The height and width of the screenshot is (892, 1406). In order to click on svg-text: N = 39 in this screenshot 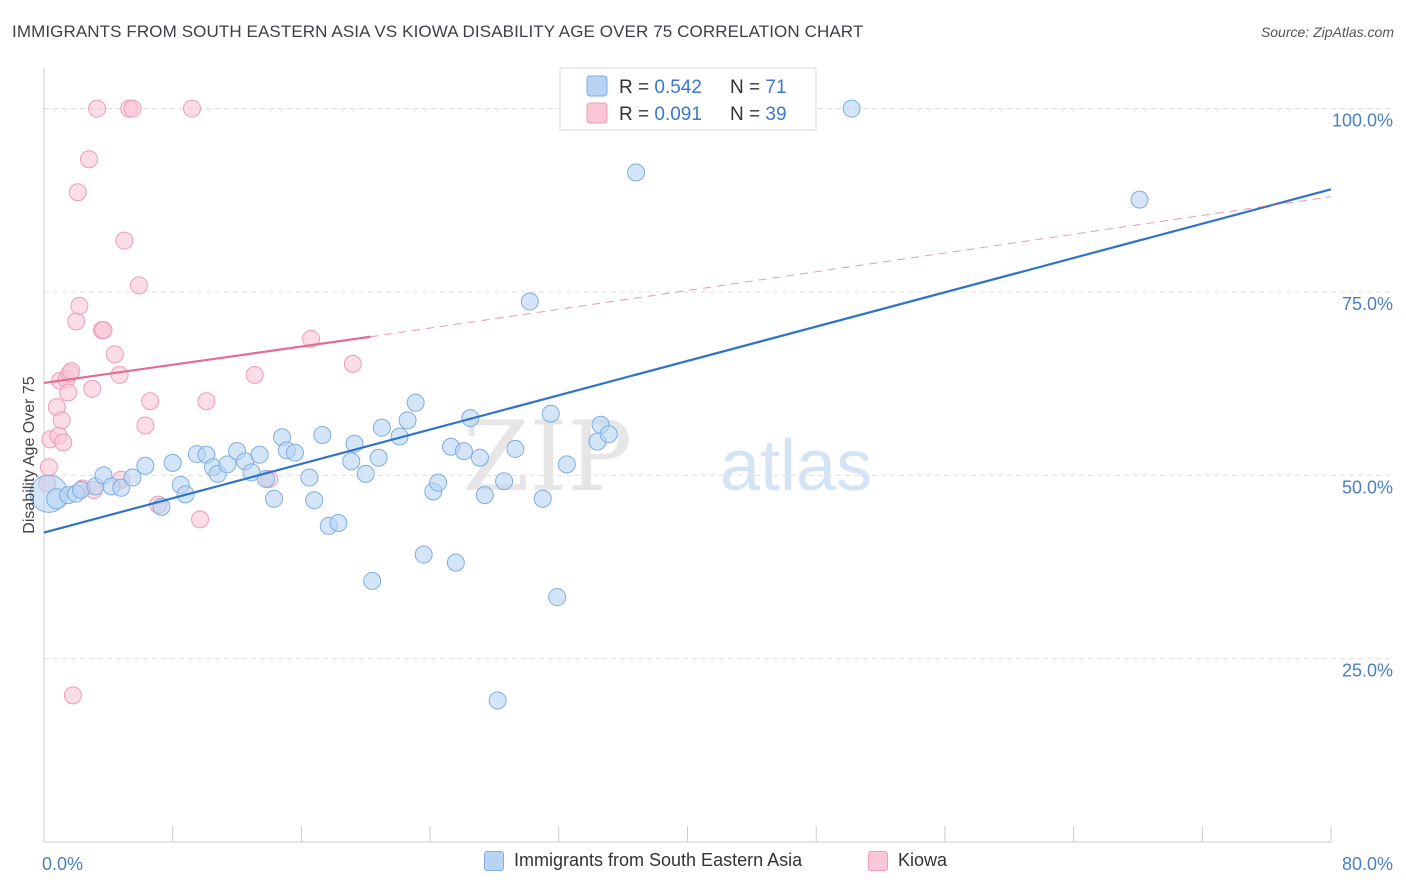, I will do `click(758, 114)`.